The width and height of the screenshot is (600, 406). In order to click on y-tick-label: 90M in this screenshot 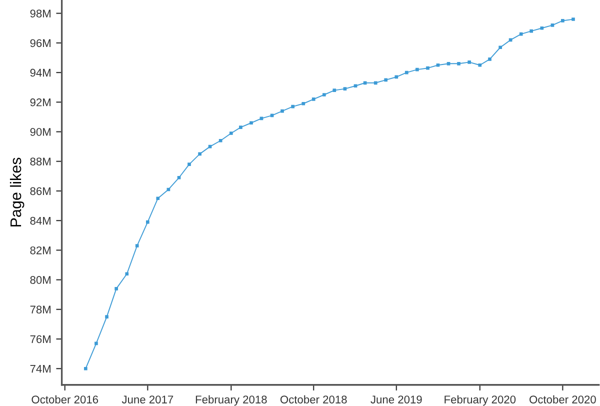, I will do `click(40, 132)`.